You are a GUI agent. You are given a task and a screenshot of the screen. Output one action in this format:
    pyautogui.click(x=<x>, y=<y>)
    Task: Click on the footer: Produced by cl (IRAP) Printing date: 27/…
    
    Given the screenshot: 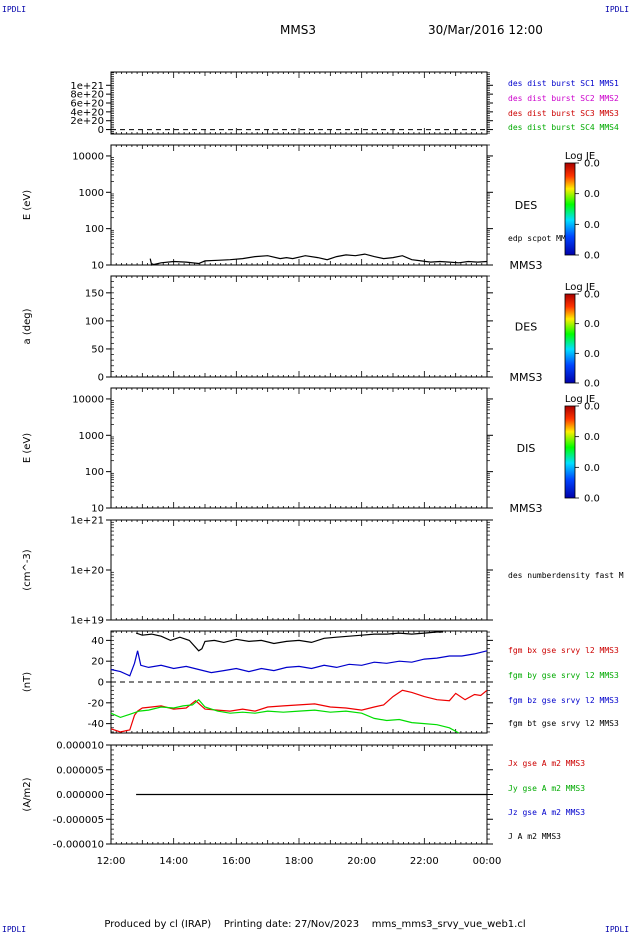 What is the action you would take?
    pyautogui.click(x=315, y=924)
    